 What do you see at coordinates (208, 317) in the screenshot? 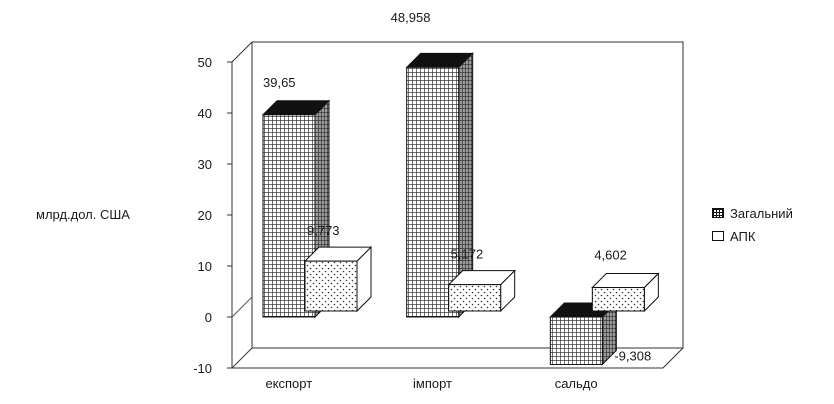
I see `y-tick-label: 0` at bounding box center [208, 317].